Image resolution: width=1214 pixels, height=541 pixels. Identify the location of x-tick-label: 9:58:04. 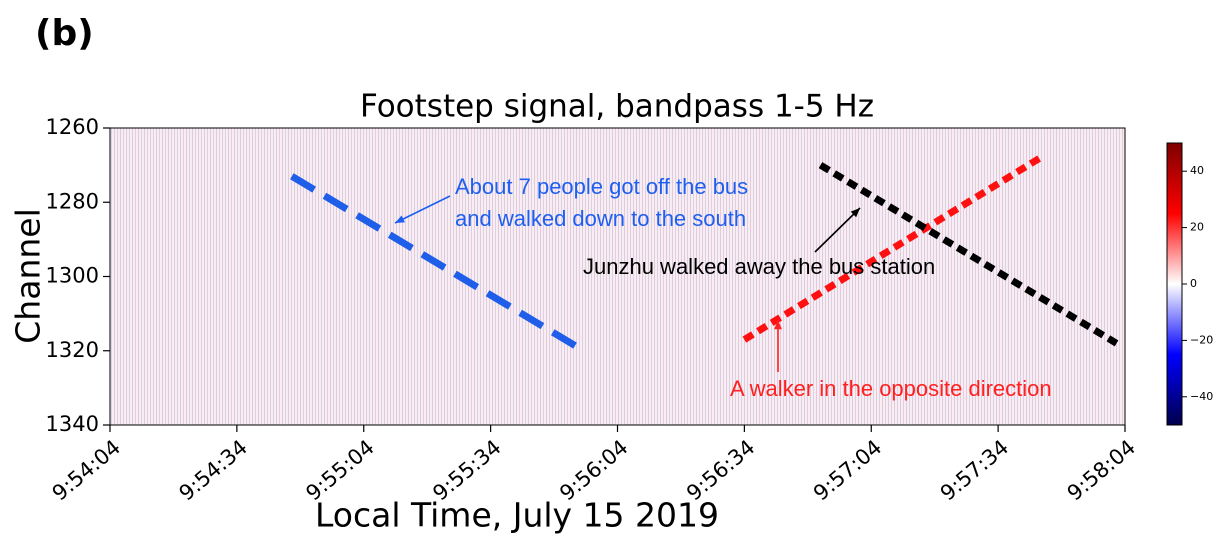
(1101, 470).